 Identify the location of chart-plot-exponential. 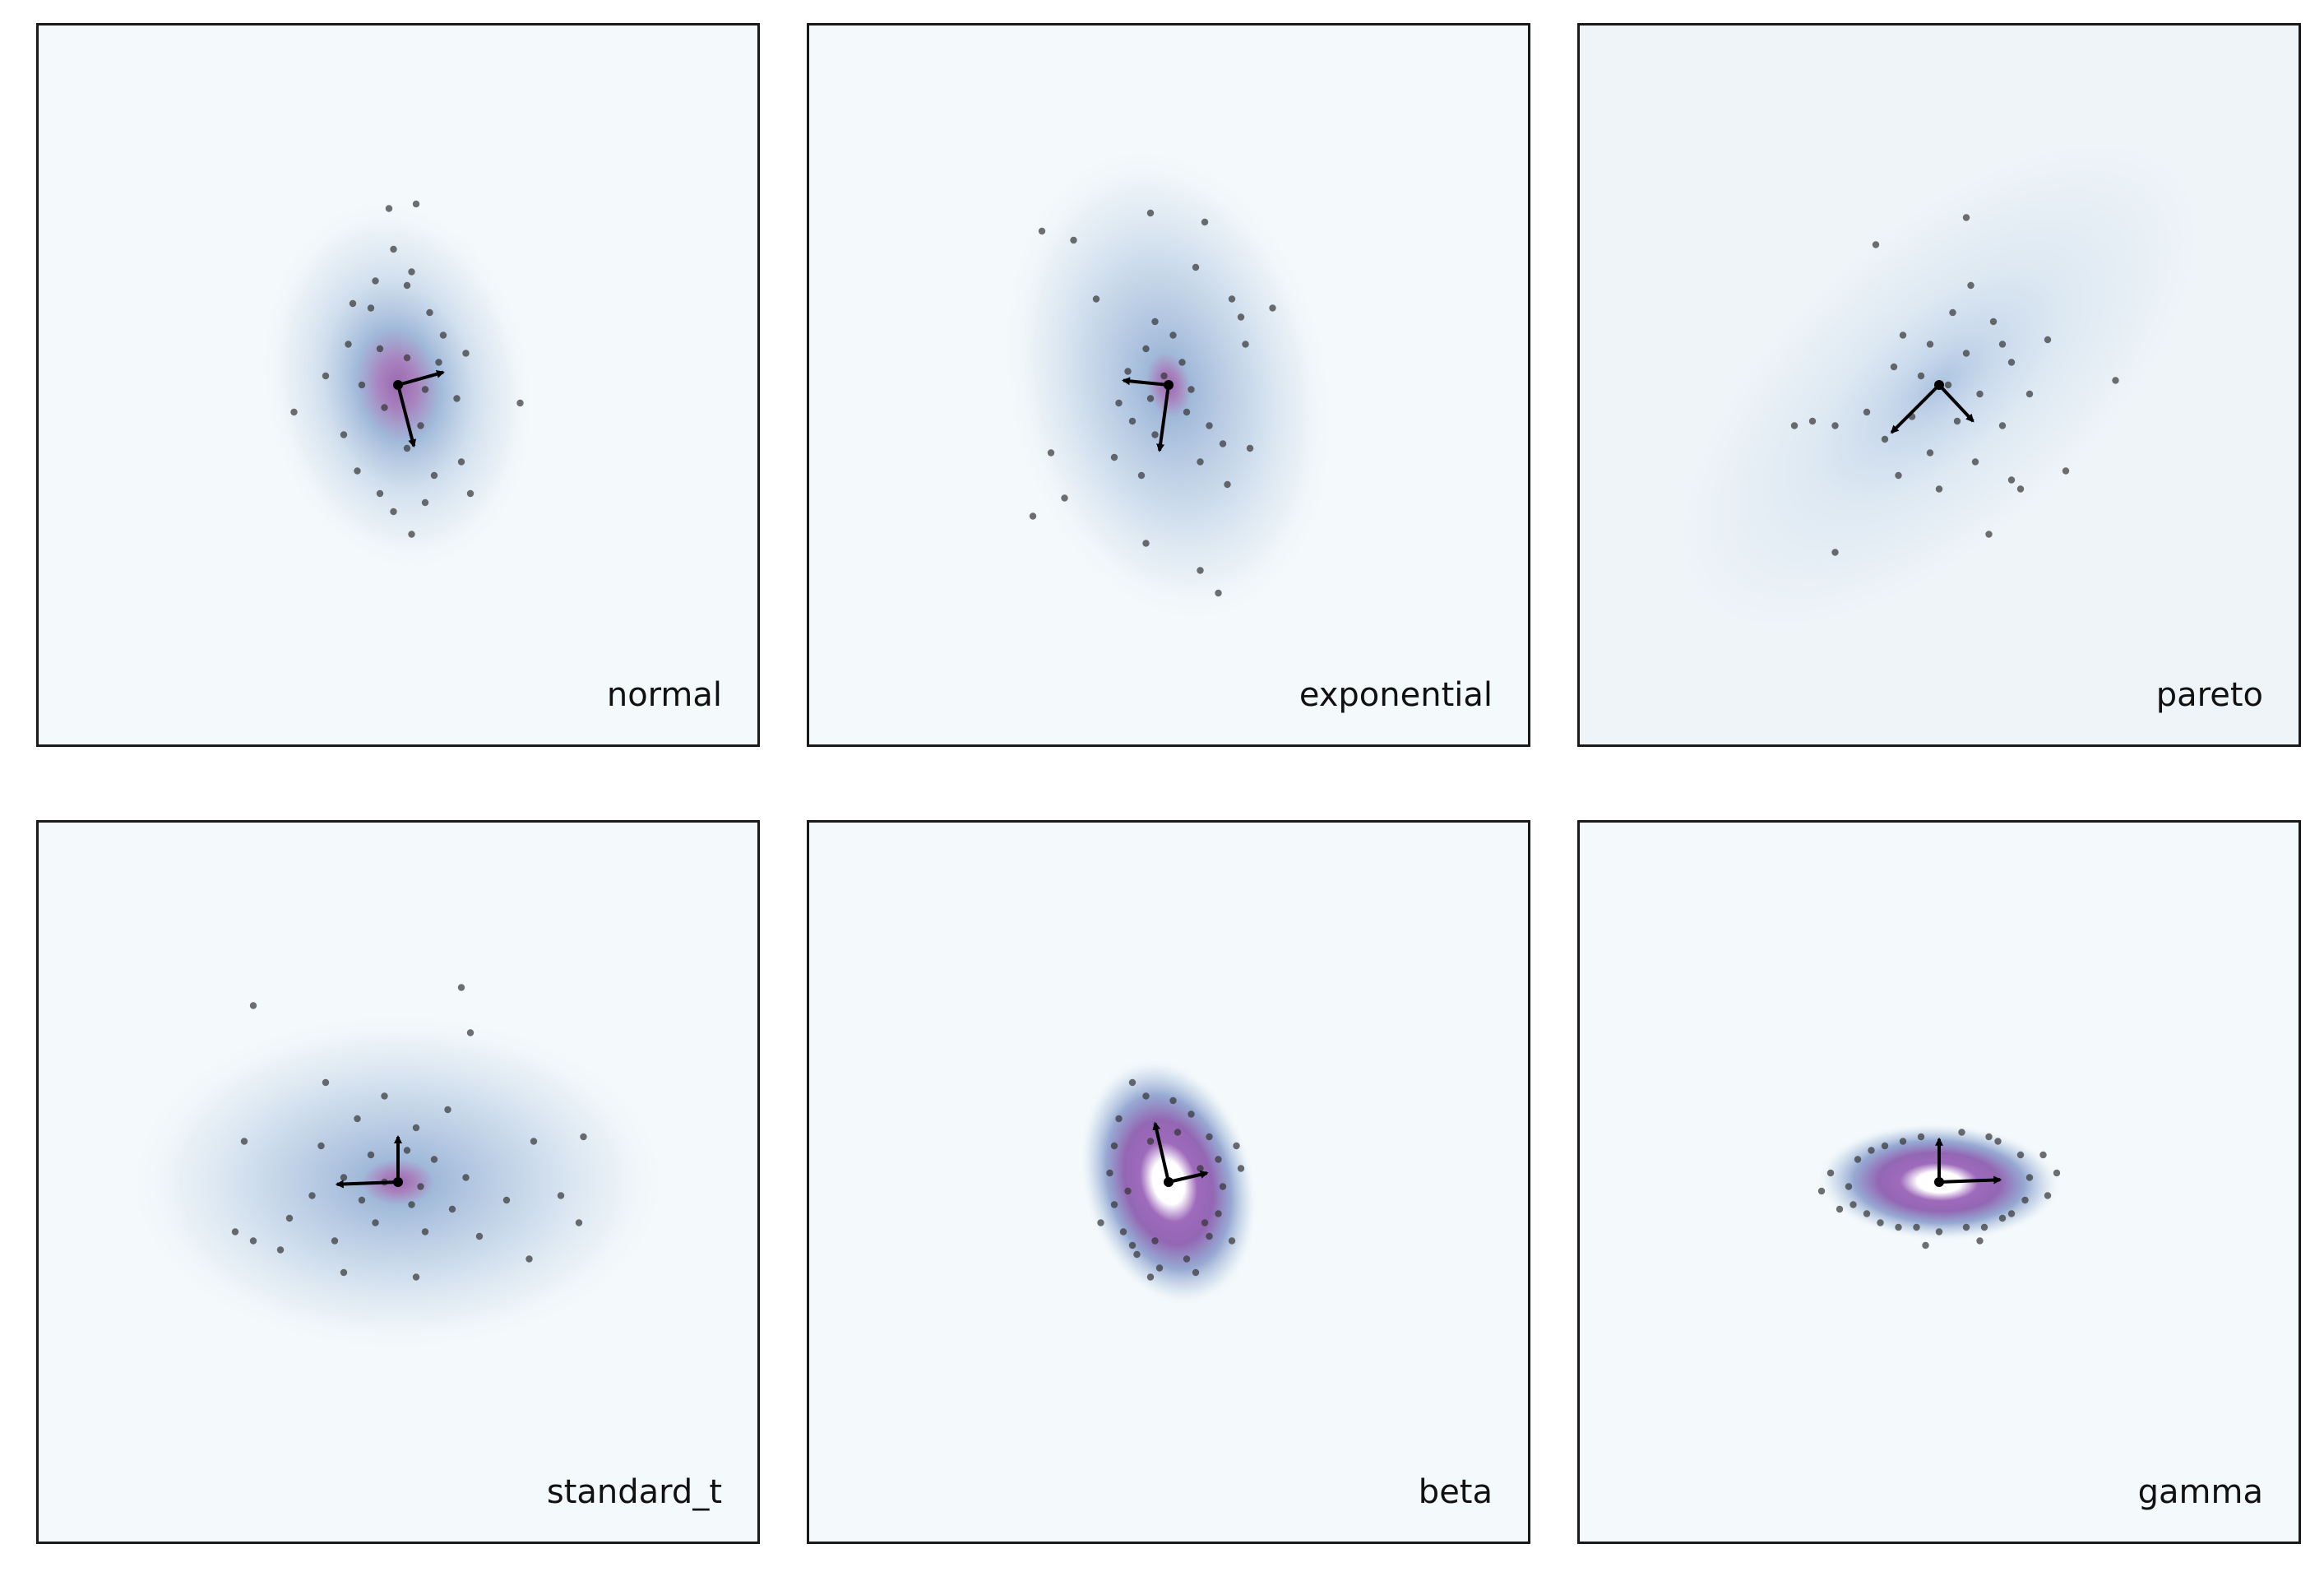
(1168, 385).